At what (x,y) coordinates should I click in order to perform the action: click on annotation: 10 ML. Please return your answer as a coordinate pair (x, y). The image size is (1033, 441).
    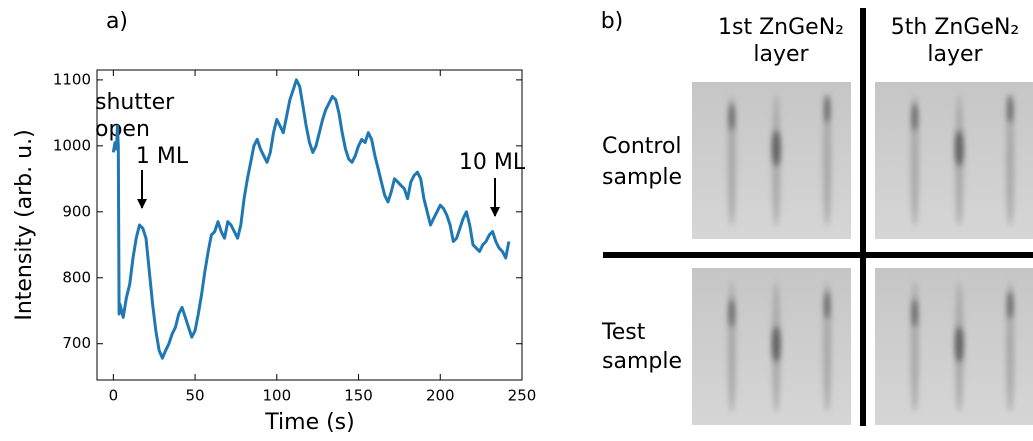
    Looking at the image, I should click on (492, 162).